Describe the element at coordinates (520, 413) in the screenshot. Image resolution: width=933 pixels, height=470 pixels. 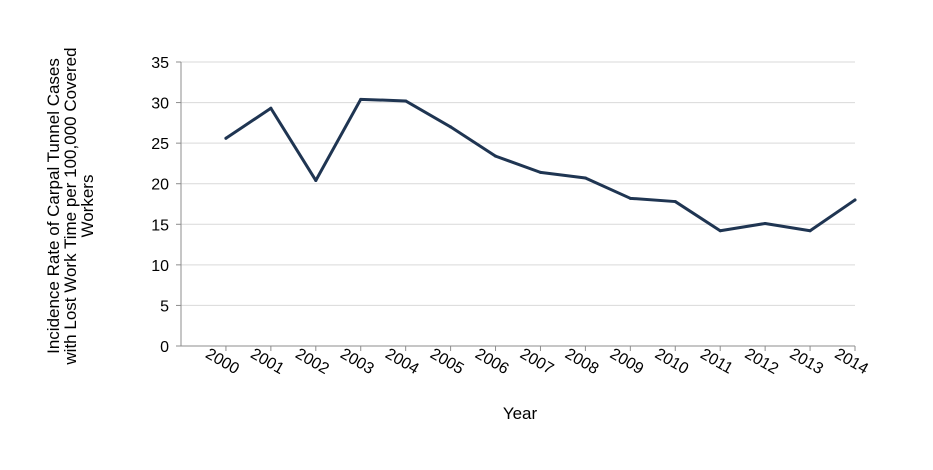
I see `x-axis-title: Year` at that location.